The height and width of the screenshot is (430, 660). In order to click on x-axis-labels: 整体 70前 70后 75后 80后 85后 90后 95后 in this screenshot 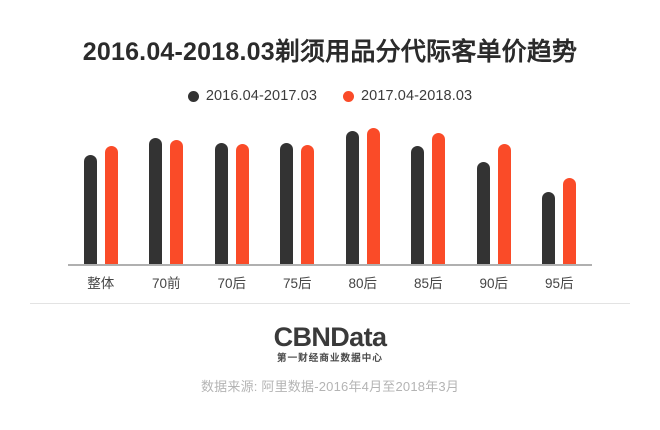, I will do `click(330, 282)`.